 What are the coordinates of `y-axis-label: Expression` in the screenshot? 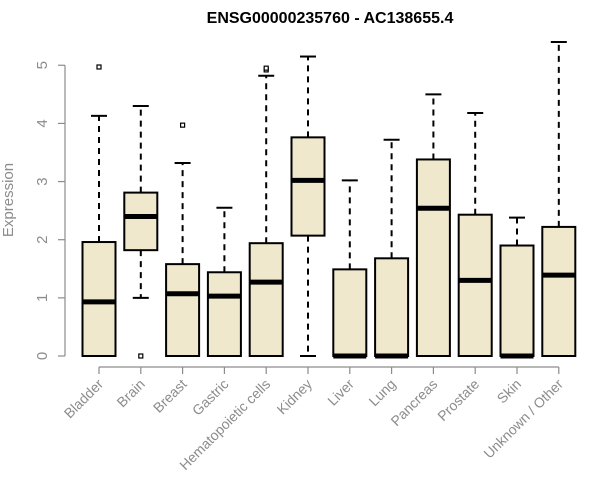 It's located at (8, 200).